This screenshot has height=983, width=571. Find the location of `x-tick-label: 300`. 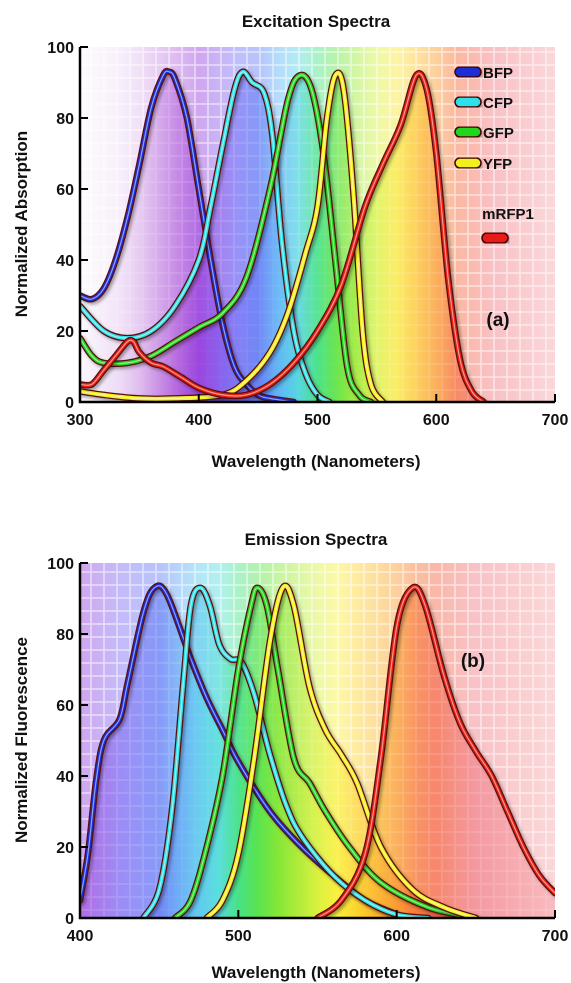

x-tick-label: 300 is located at coordinates (80, 420).